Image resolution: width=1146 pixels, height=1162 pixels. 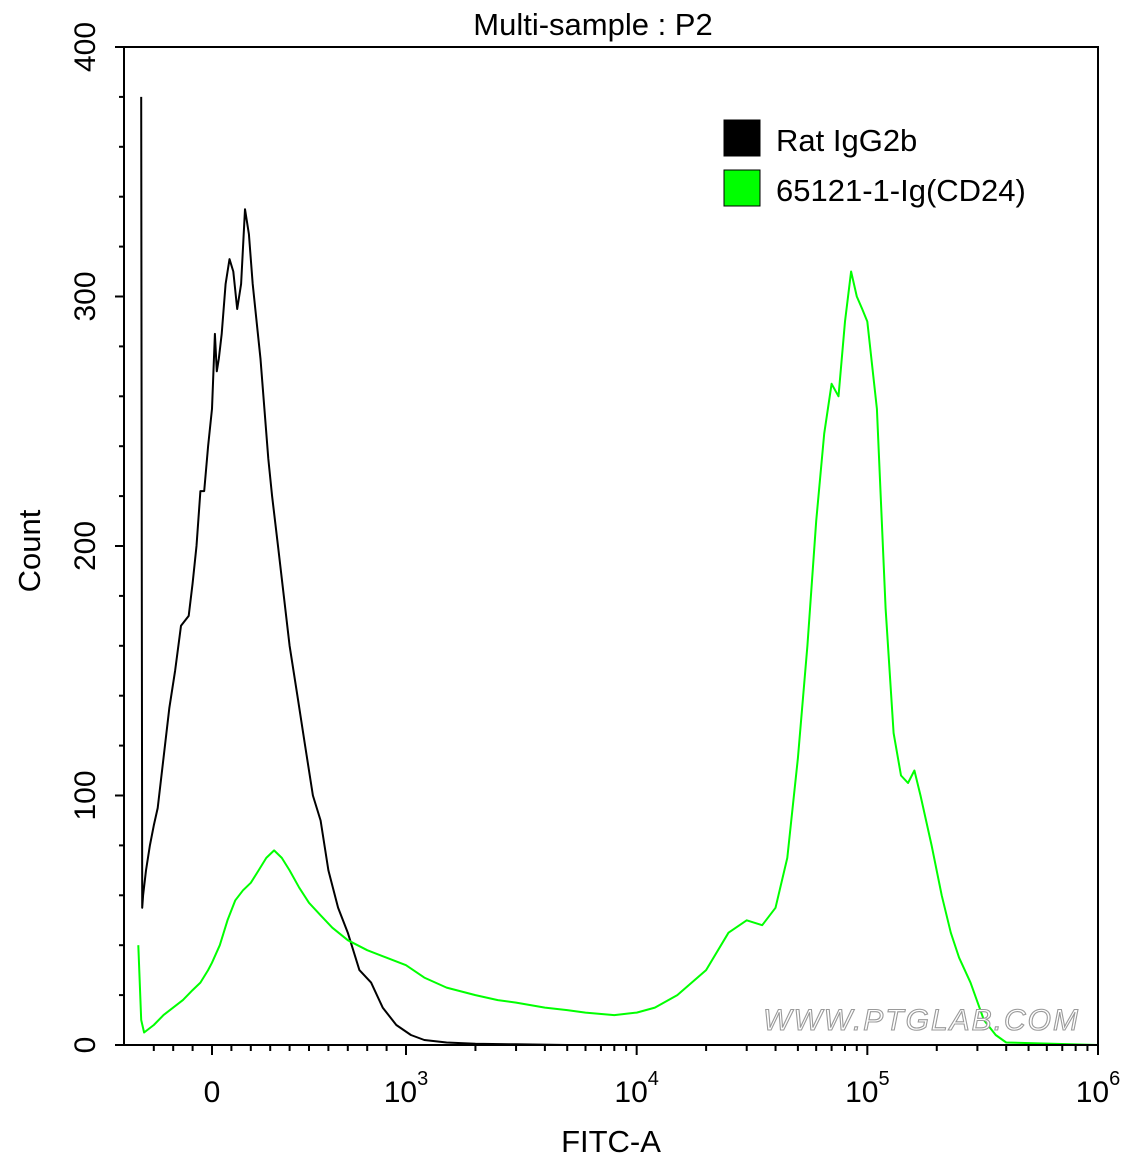 I want to click on y-axis-title: Count, so click(x=29, y=550).